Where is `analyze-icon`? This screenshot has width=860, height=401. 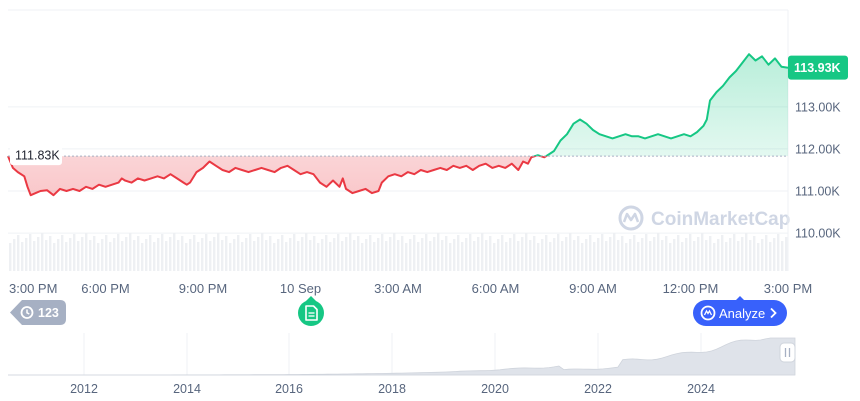 analyze-icon is located at coordinates (708, 313).